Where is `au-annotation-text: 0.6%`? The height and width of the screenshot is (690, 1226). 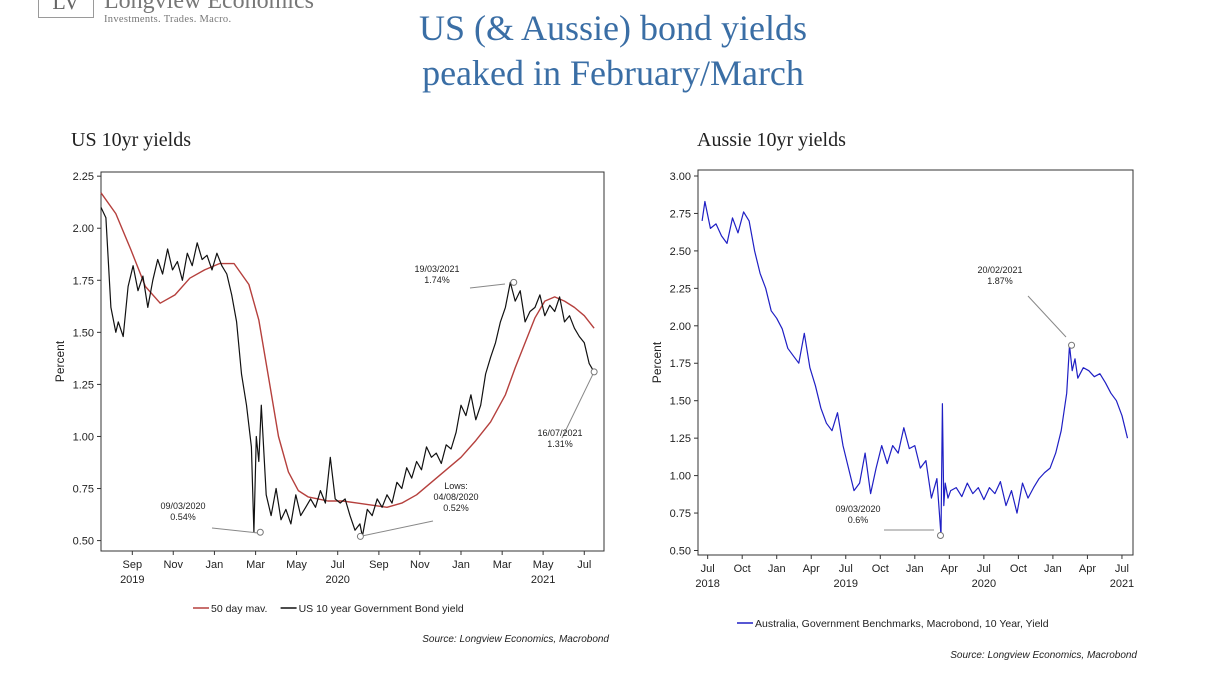
au-annotation-text: 0.6% is located at coordinates (858, 520).